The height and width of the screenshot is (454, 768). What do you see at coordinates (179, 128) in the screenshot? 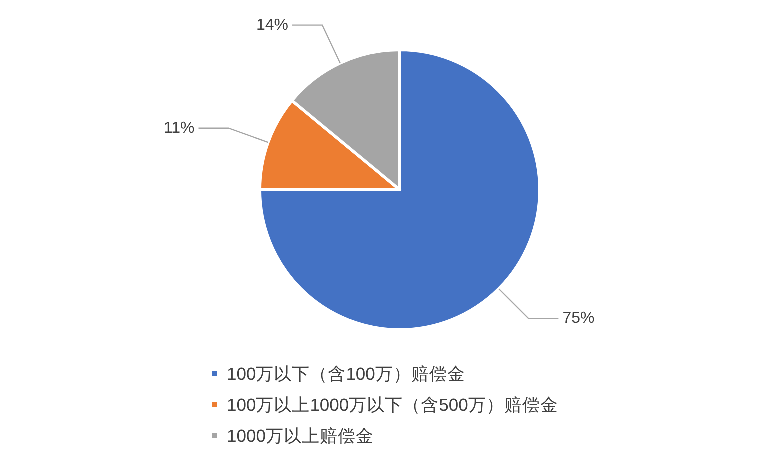
I see `data-label: 11%` at bounding box center [179, 128].